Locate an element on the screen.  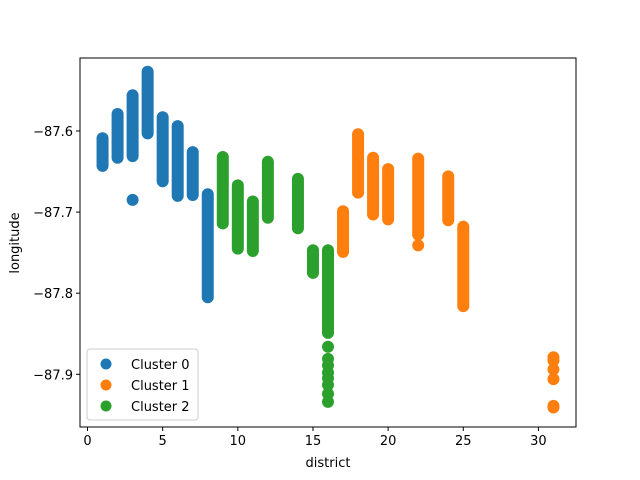
y-tick-label: −87.7 is located at coordinates (53, 213).